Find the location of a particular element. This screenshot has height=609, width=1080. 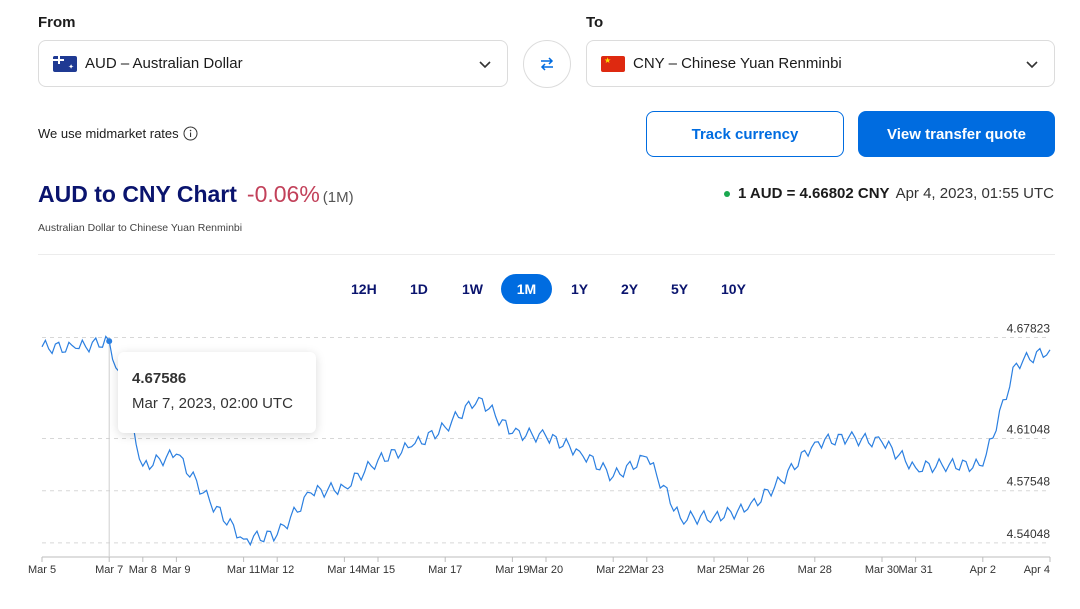

rate-value: 1 AUD = 4.66802 CNY is located at coordinates (813, 193).